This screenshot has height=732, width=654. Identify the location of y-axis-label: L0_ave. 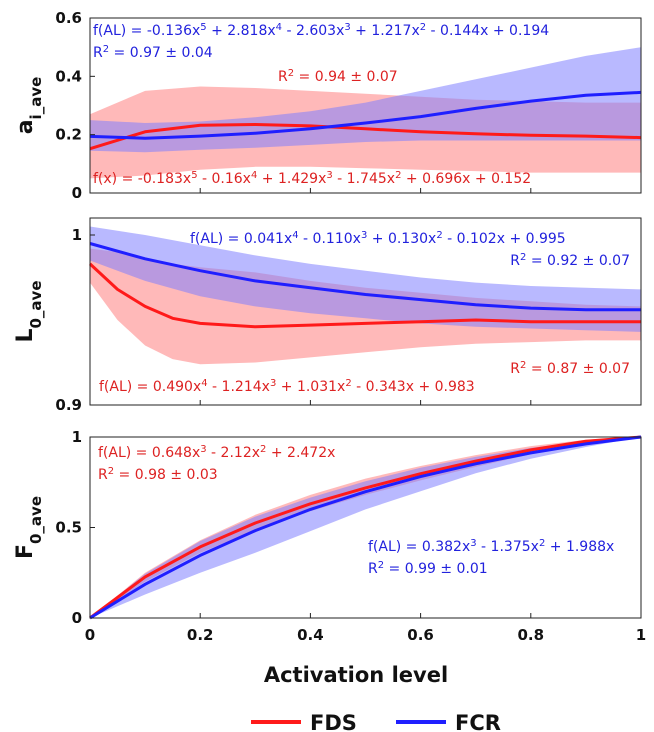
(29, 311).